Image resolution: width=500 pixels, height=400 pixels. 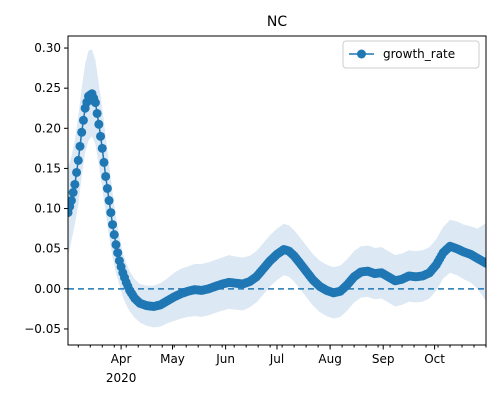 I want to click on x-tick-label: Sep, so click(x=383, y=359).